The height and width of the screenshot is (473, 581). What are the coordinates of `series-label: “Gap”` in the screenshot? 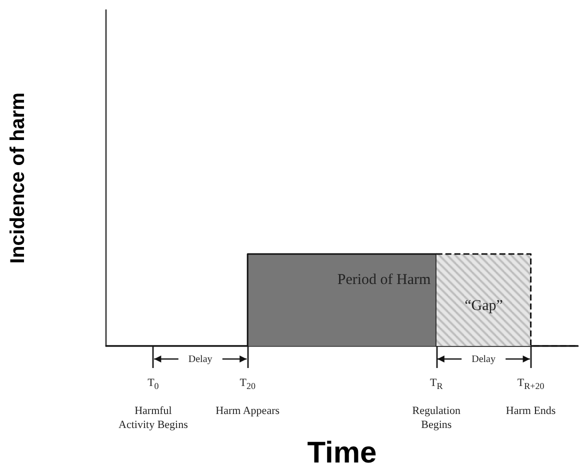 It's located at (483, 306).